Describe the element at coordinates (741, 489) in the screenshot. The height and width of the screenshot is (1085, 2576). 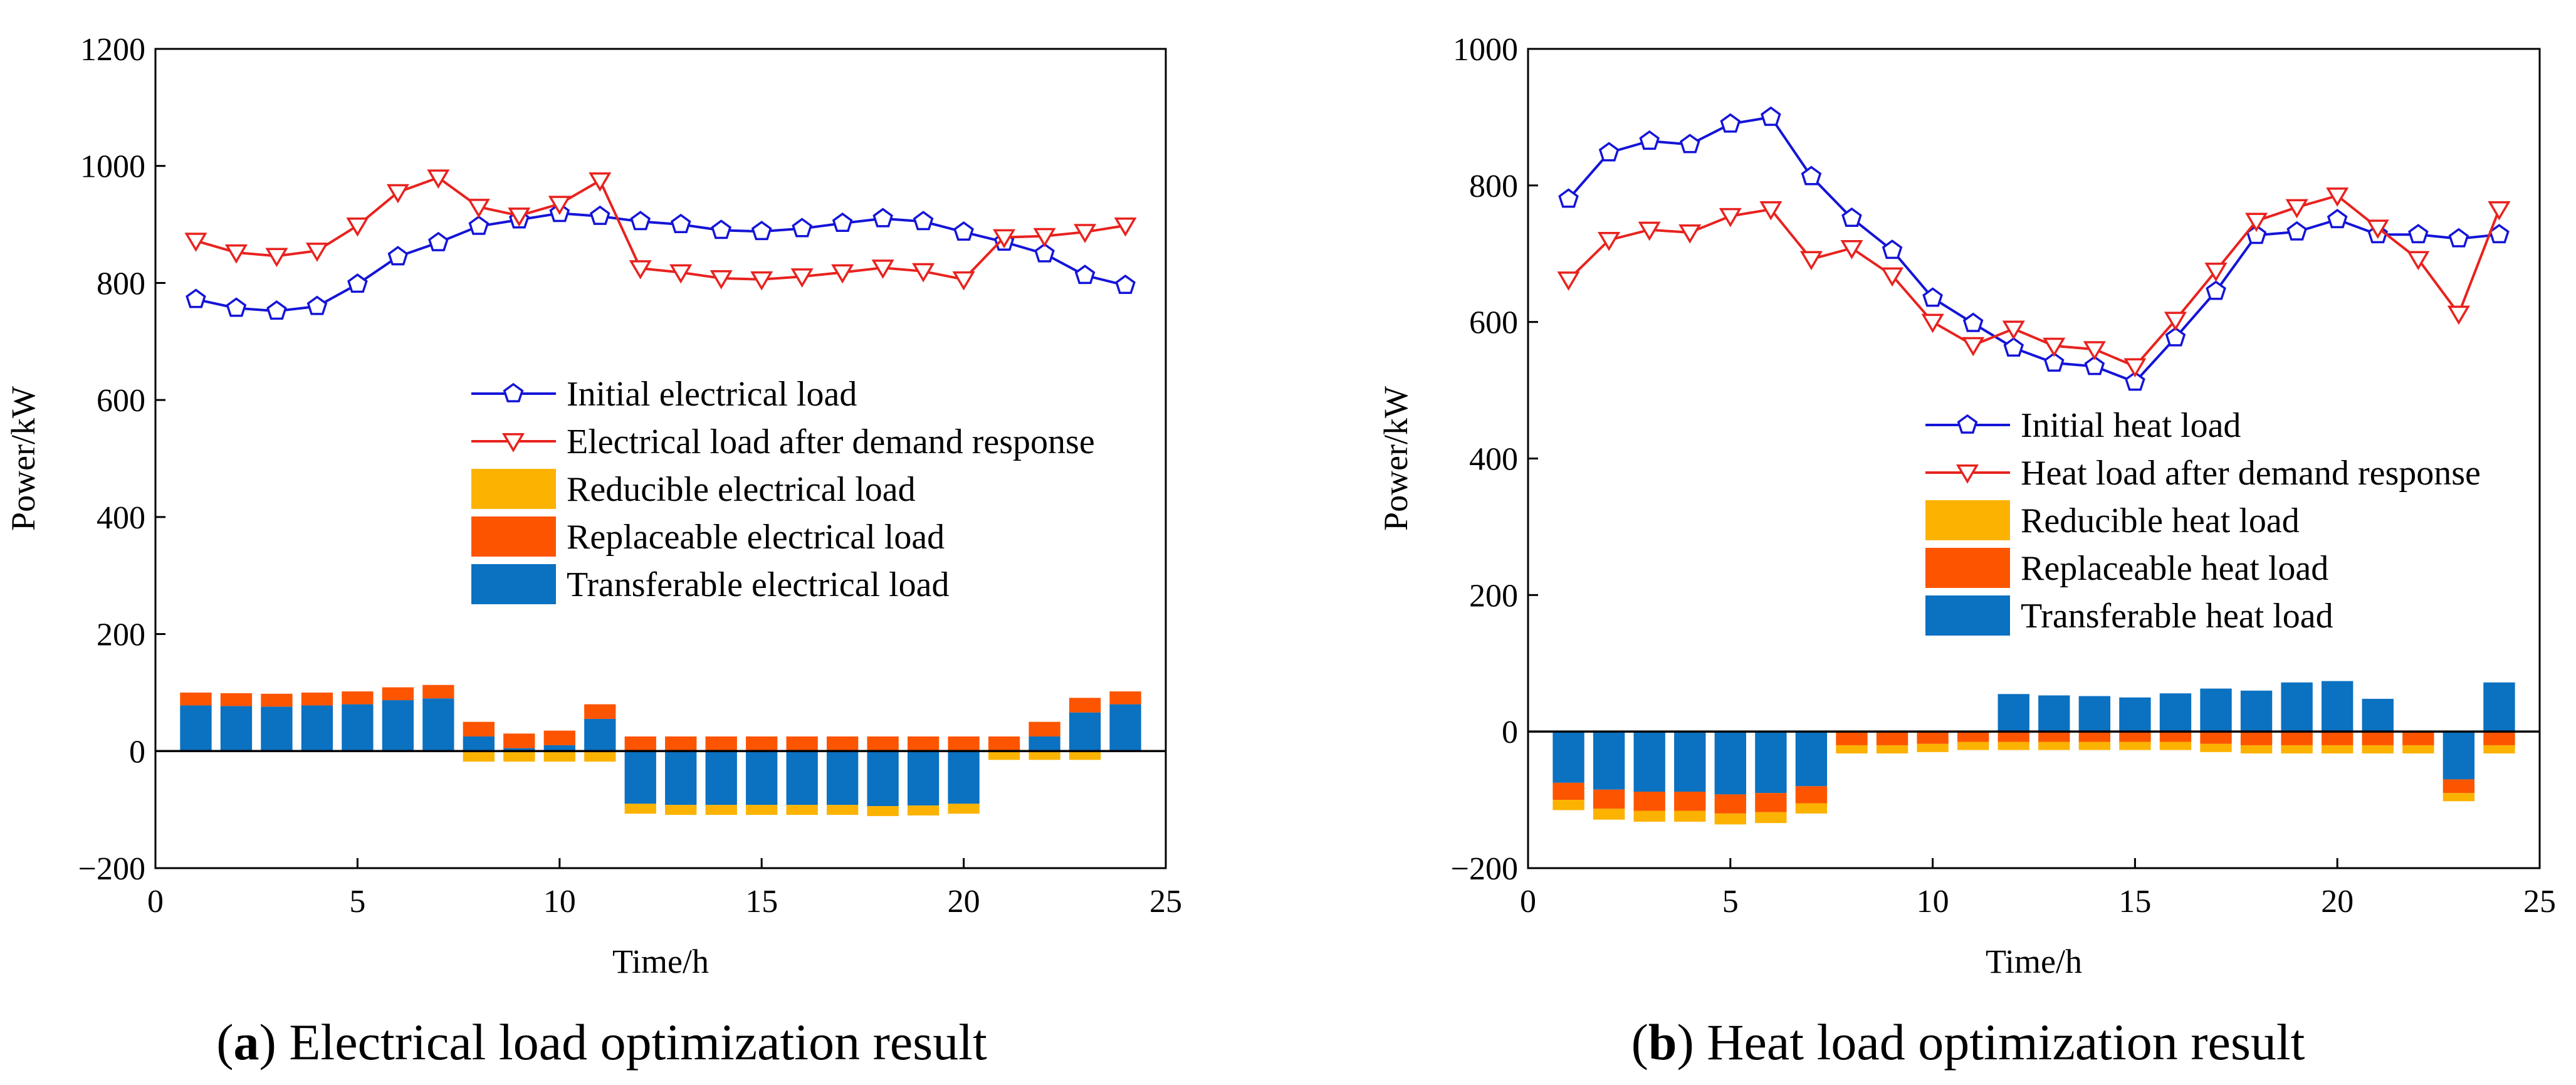
I see `legend-label: Reducible electrical load` at that location.